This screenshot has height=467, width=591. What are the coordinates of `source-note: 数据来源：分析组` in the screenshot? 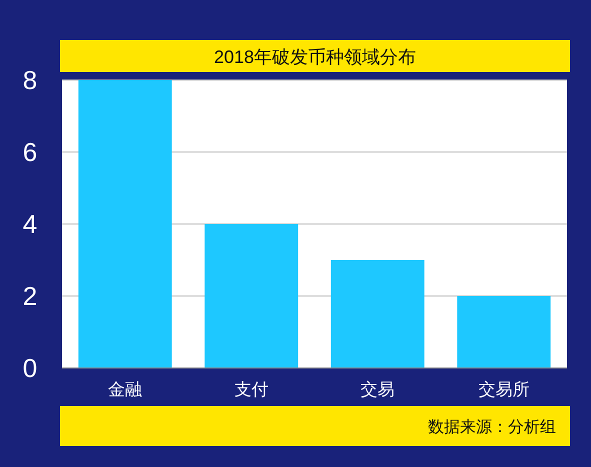 It's located at (492, 427).